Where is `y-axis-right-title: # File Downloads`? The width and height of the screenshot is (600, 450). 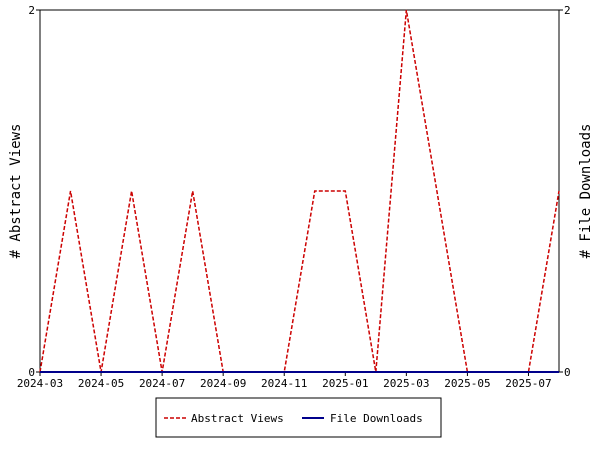 y-axis-right-title: # File Downloads is located at coordinates (586, 191).